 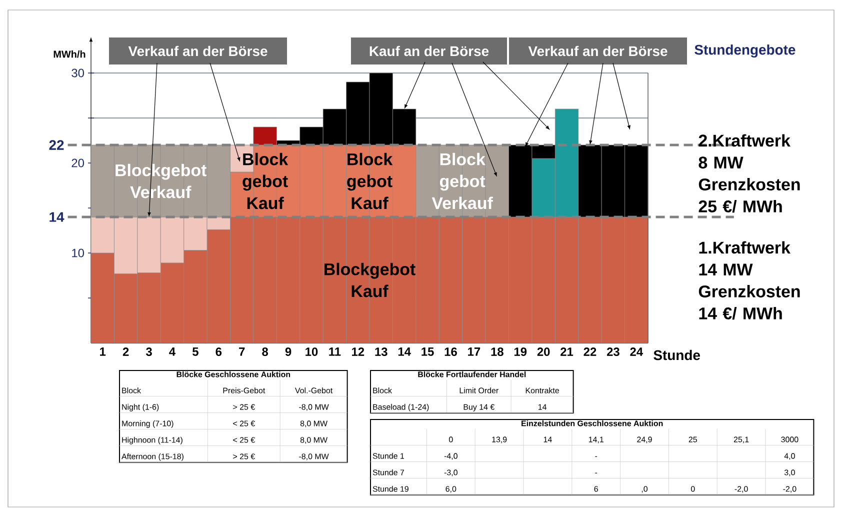 What do you see at coordinates (749, 173) in the screenshot?
I see `text: 2.Kraftwerk 8 MW Grenzkosten 25 €/ MWh` at bounding box center [749, 173].